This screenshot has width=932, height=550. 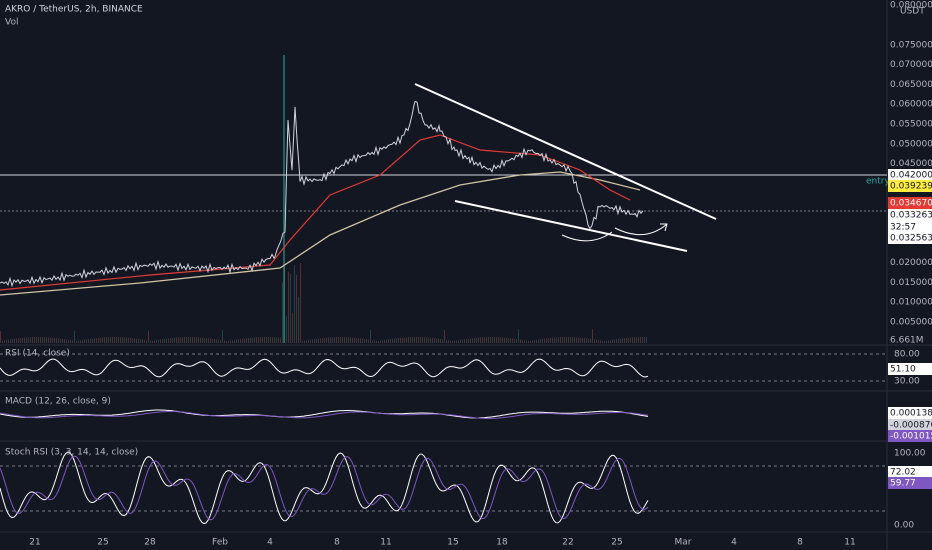 What do you see at coordinates (324, 488) in the screenshot?
I see `stoch-d` at bounding box center [324, 488].